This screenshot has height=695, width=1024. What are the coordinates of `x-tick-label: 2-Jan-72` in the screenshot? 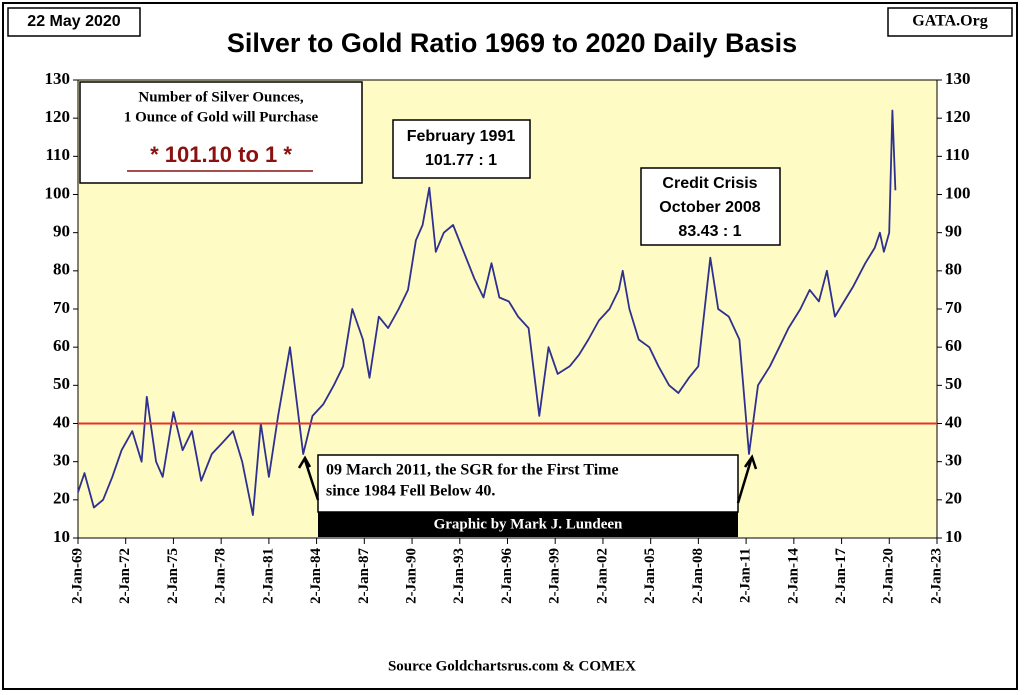 It's located at (125, 576).